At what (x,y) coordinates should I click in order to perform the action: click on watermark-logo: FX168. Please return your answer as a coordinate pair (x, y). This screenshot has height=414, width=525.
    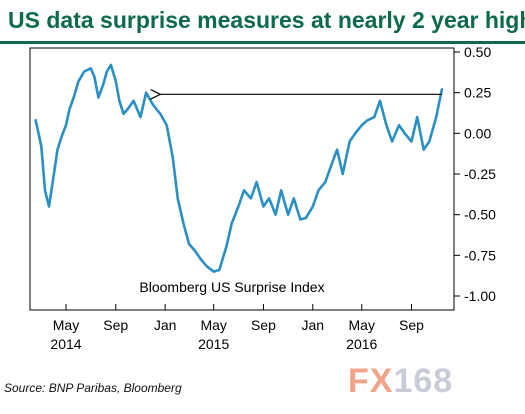
    Looking at the image, I should click on (400, 381).